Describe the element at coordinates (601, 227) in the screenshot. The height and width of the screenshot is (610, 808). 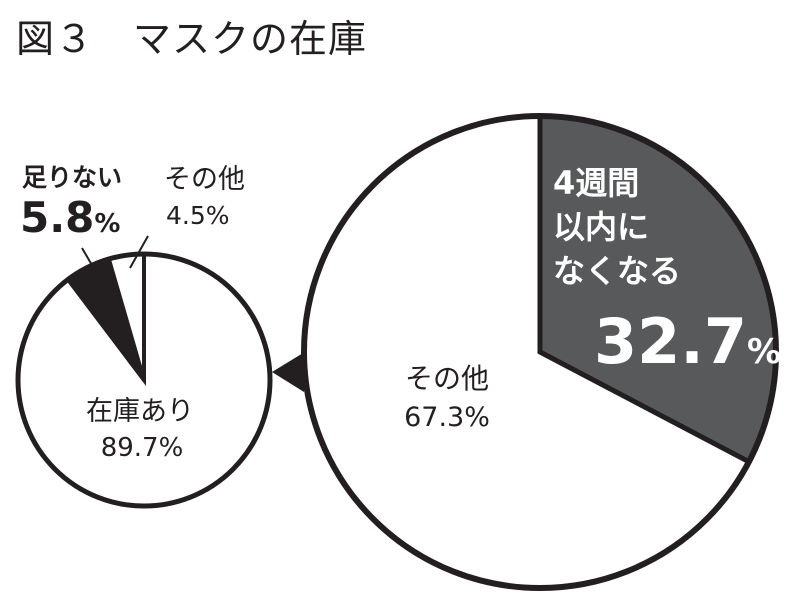
I see `slice-label-4weeks-line2: 以内に` at that location.